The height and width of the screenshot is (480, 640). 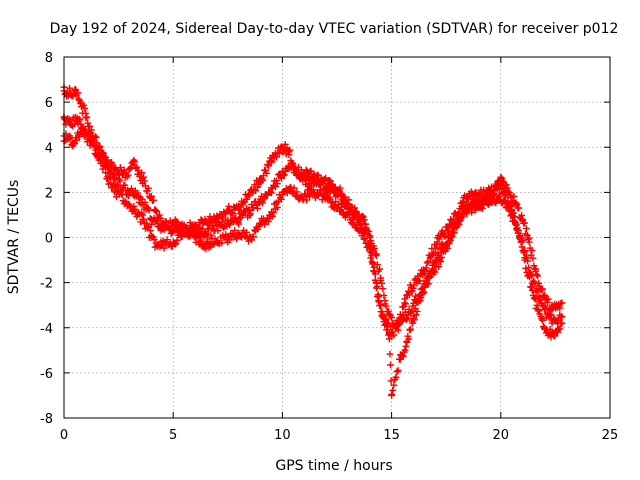 What do you see at coordinates (49, 193) in the screenshot?
I see `y-tick-label: 2` at bounding box center [49, 193].